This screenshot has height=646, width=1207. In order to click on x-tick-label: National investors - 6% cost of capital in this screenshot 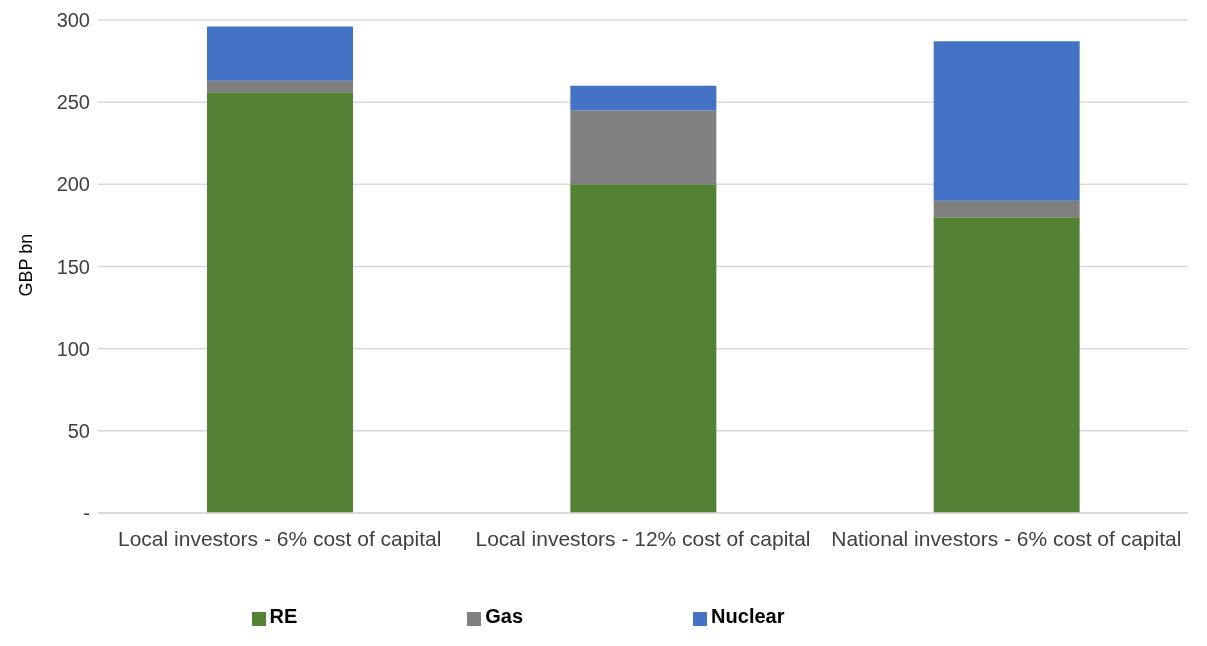, I will do `click(1006, 538)`.